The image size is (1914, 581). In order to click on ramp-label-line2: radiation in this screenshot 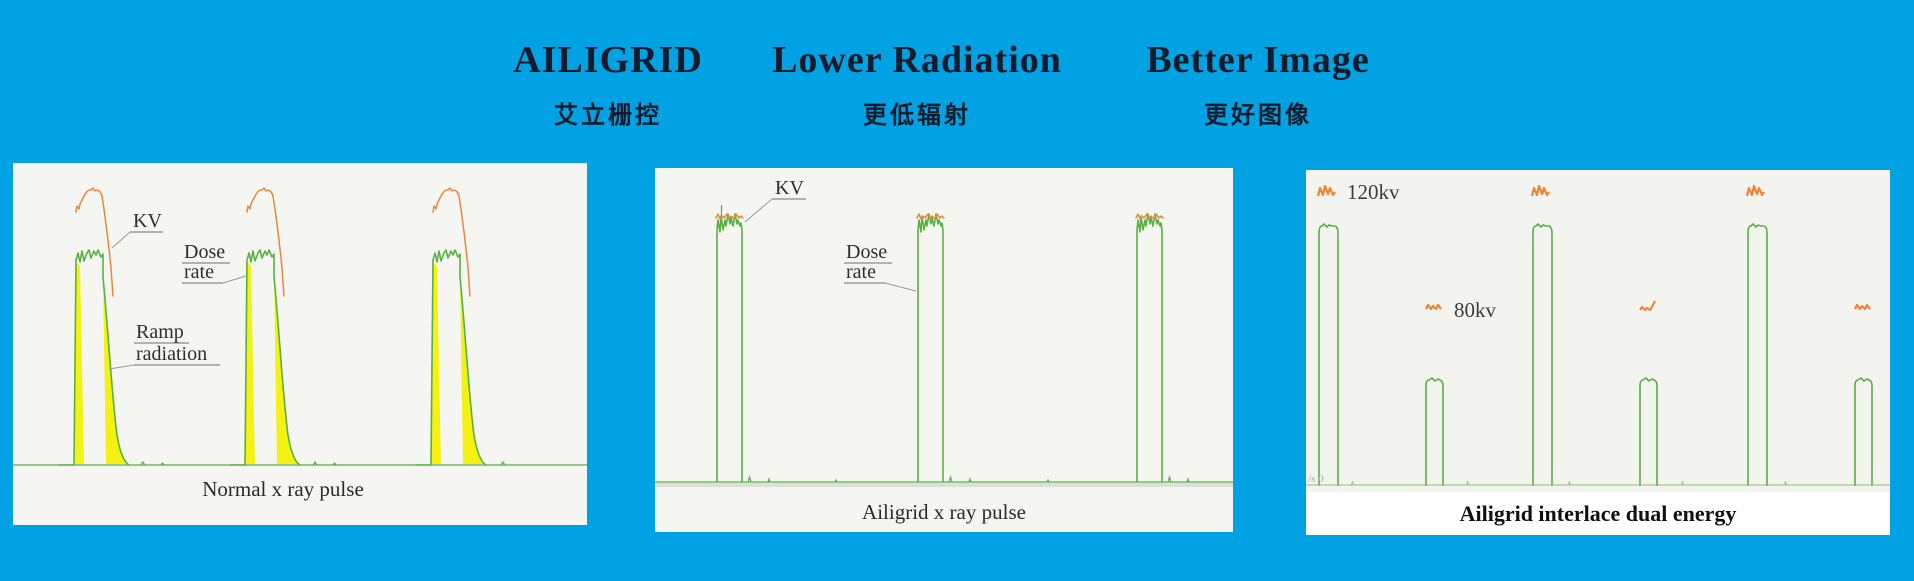, I will do `click(171, 354)`.